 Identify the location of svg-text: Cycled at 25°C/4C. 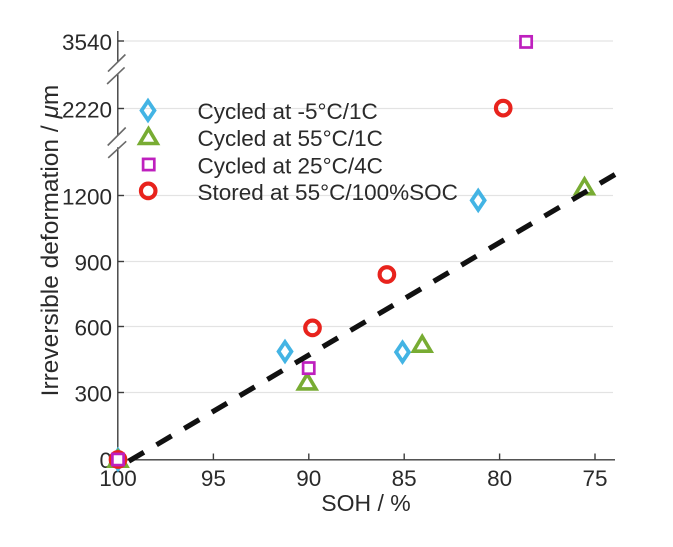
(290, 166).